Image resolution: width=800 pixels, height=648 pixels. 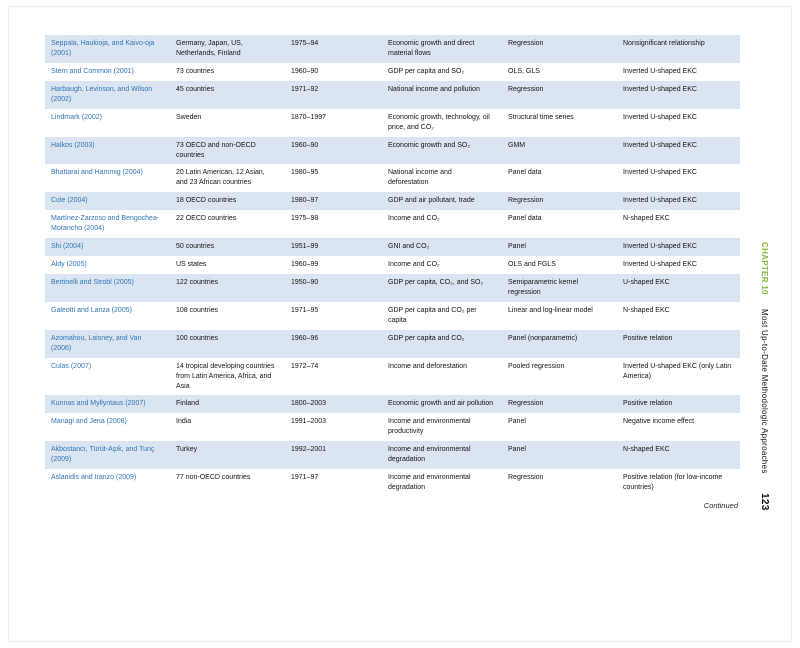 I want to click on cell-method: Panel data, so click(x=525, y=173).